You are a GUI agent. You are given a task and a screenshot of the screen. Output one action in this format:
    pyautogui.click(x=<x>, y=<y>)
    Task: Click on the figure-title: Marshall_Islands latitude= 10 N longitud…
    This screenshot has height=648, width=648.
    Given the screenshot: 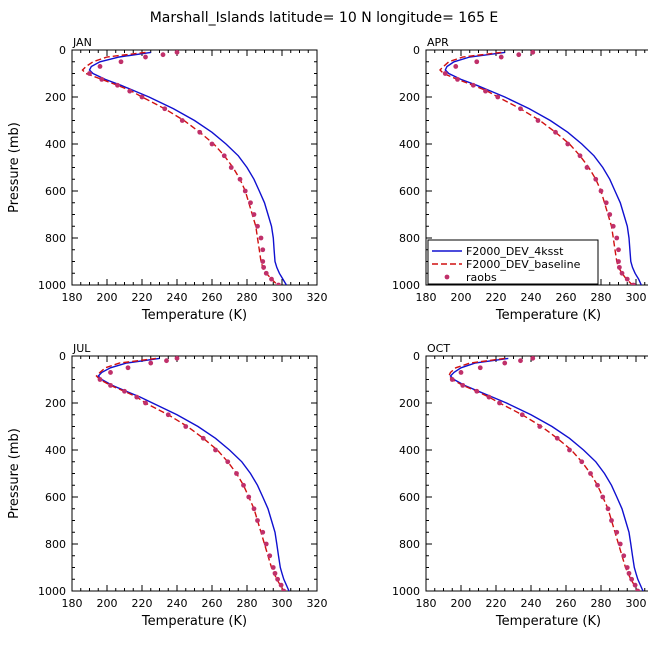 What is the action you would take?
    pyautogui.click(x=324, y=18)
    